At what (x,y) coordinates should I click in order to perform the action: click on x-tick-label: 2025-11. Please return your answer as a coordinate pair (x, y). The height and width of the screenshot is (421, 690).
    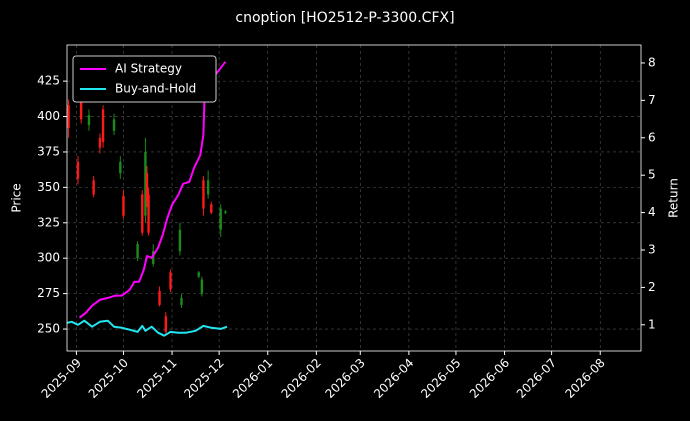
    Looking at the image, I should click on (156, 378).